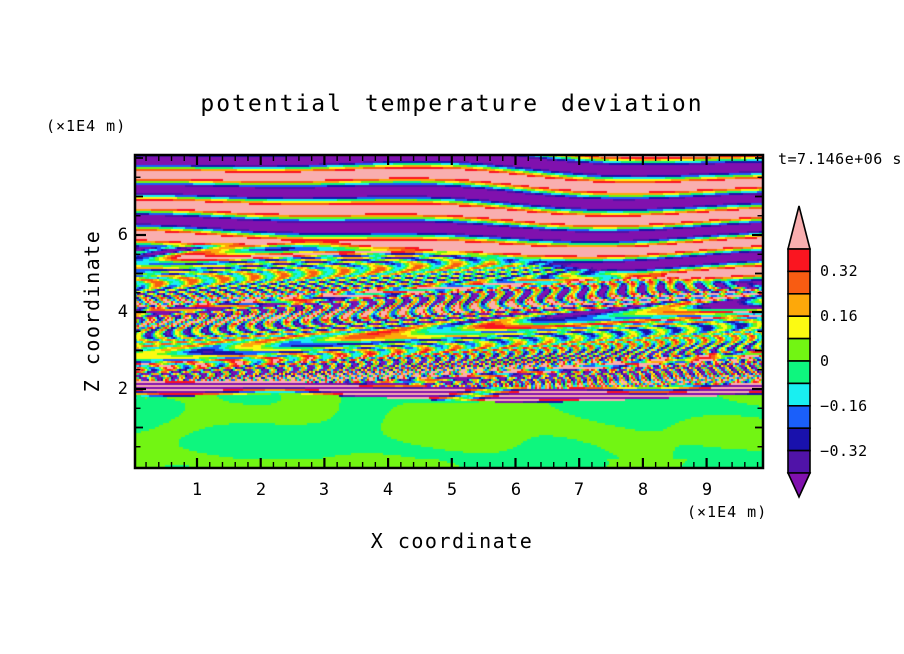 This screenshot has width=904, height=654. What do you see at coordinates (122, 389) in the screenshot?
I see `y-tick-label: 2` at bounding box center [122, 389].